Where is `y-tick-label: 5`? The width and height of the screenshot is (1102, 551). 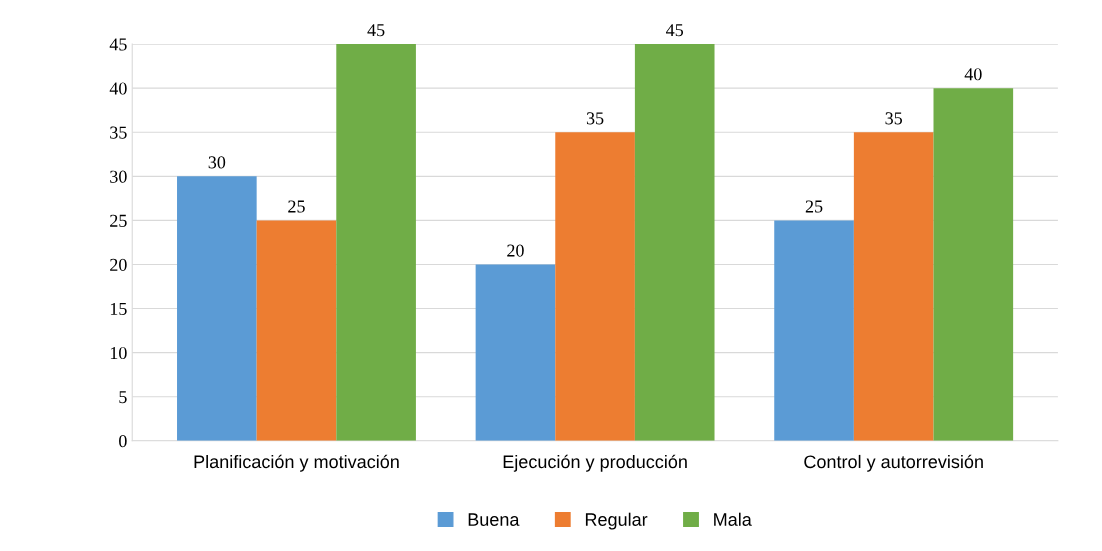 y-tick-label: 5 is located at coordinates (123, 397).